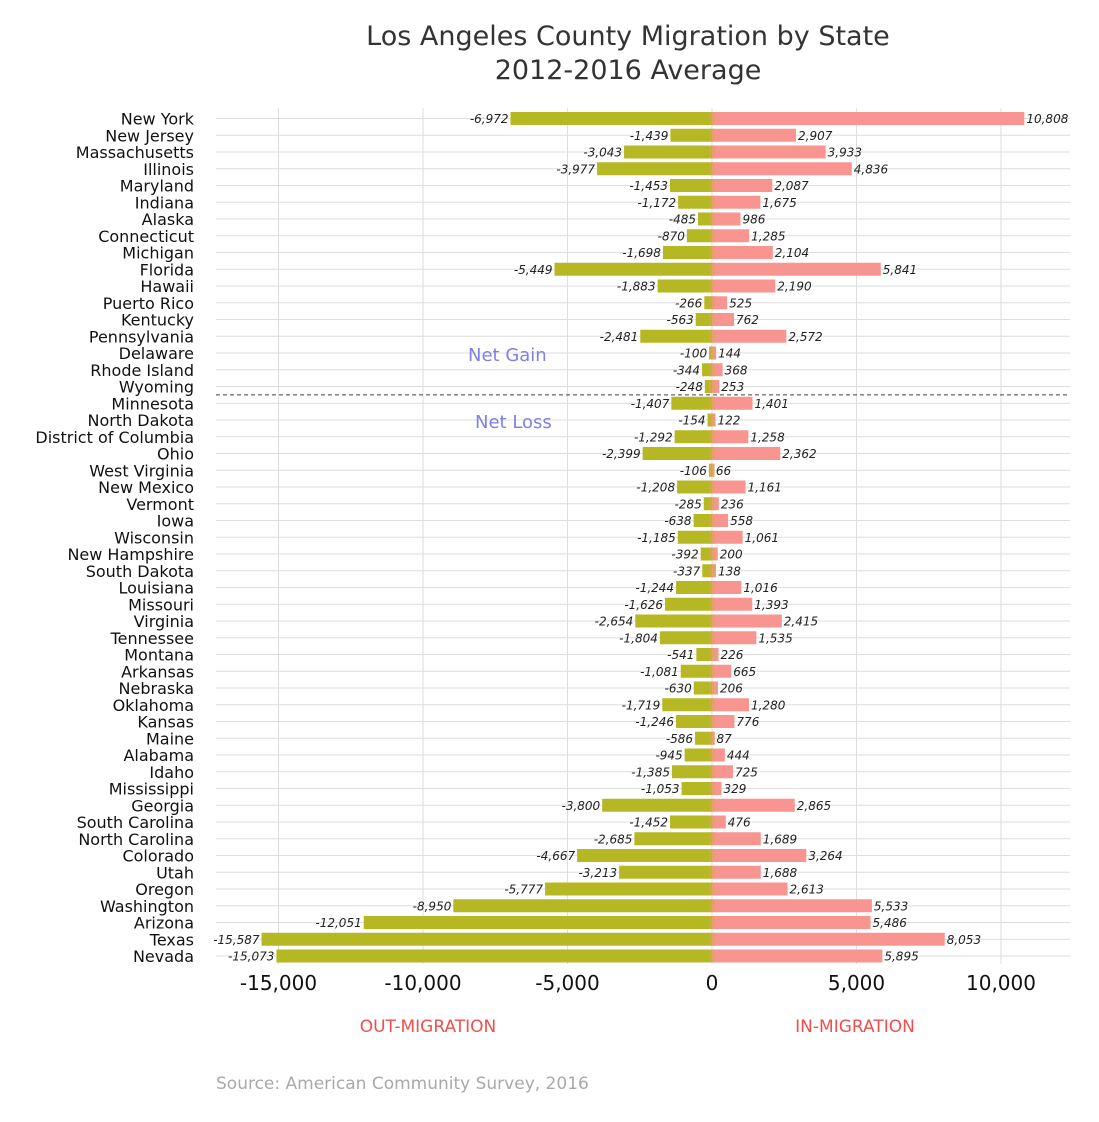 This screenshot has height=1122, width=1099. Describe the element at coordinates (636, 287) in the screenshot. I see `data-label-out: -1,883` at that location.